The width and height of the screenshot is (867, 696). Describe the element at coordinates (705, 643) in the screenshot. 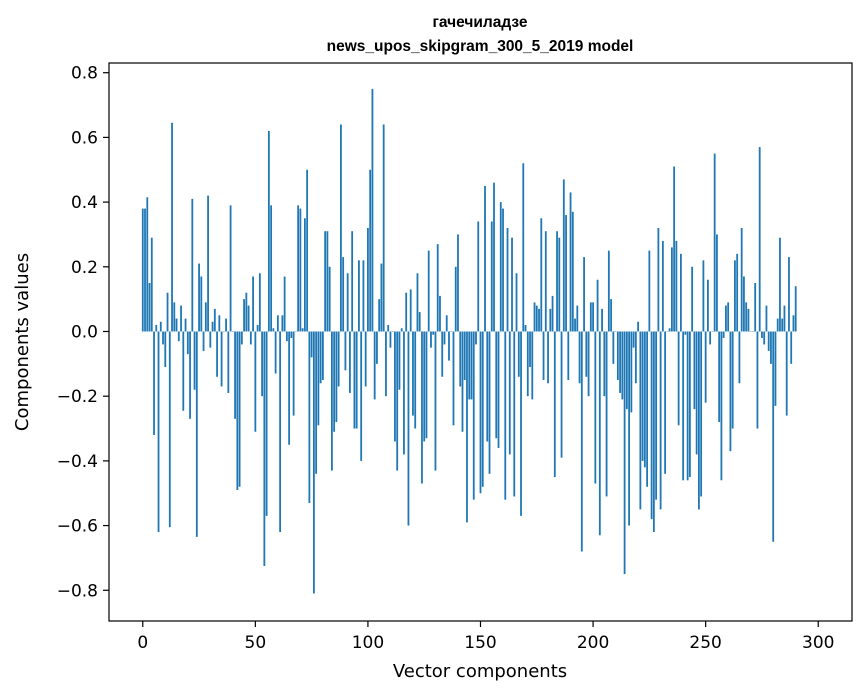

I see `x-tick-label: 250` at that location.